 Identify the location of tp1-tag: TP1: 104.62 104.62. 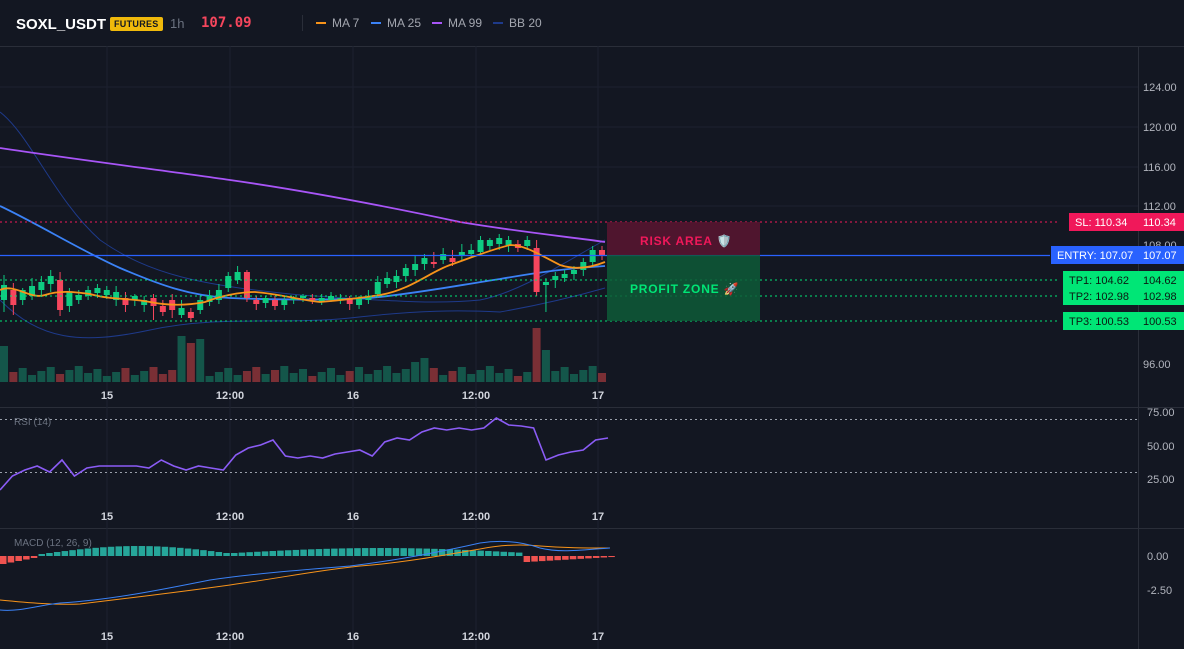
(1123, 280).